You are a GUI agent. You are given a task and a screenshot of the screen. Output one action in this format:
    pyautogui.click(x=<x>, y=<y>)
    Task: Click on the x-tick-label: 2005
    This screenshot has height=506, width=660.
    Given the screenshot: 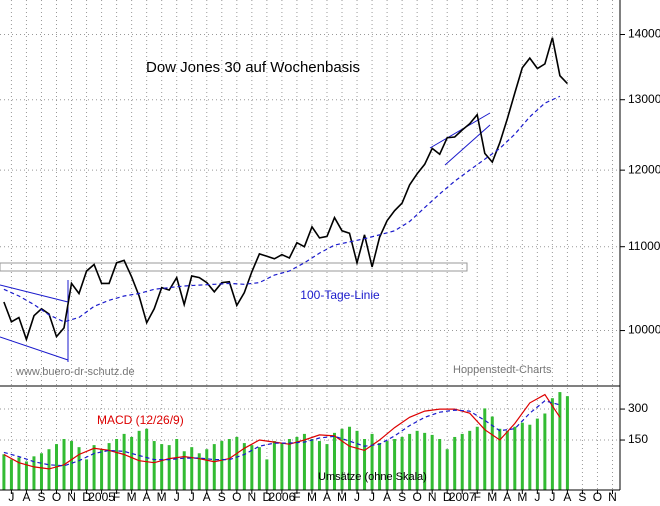 What is the action you would take?
    pyautogui.click(x=101, y=497)
    